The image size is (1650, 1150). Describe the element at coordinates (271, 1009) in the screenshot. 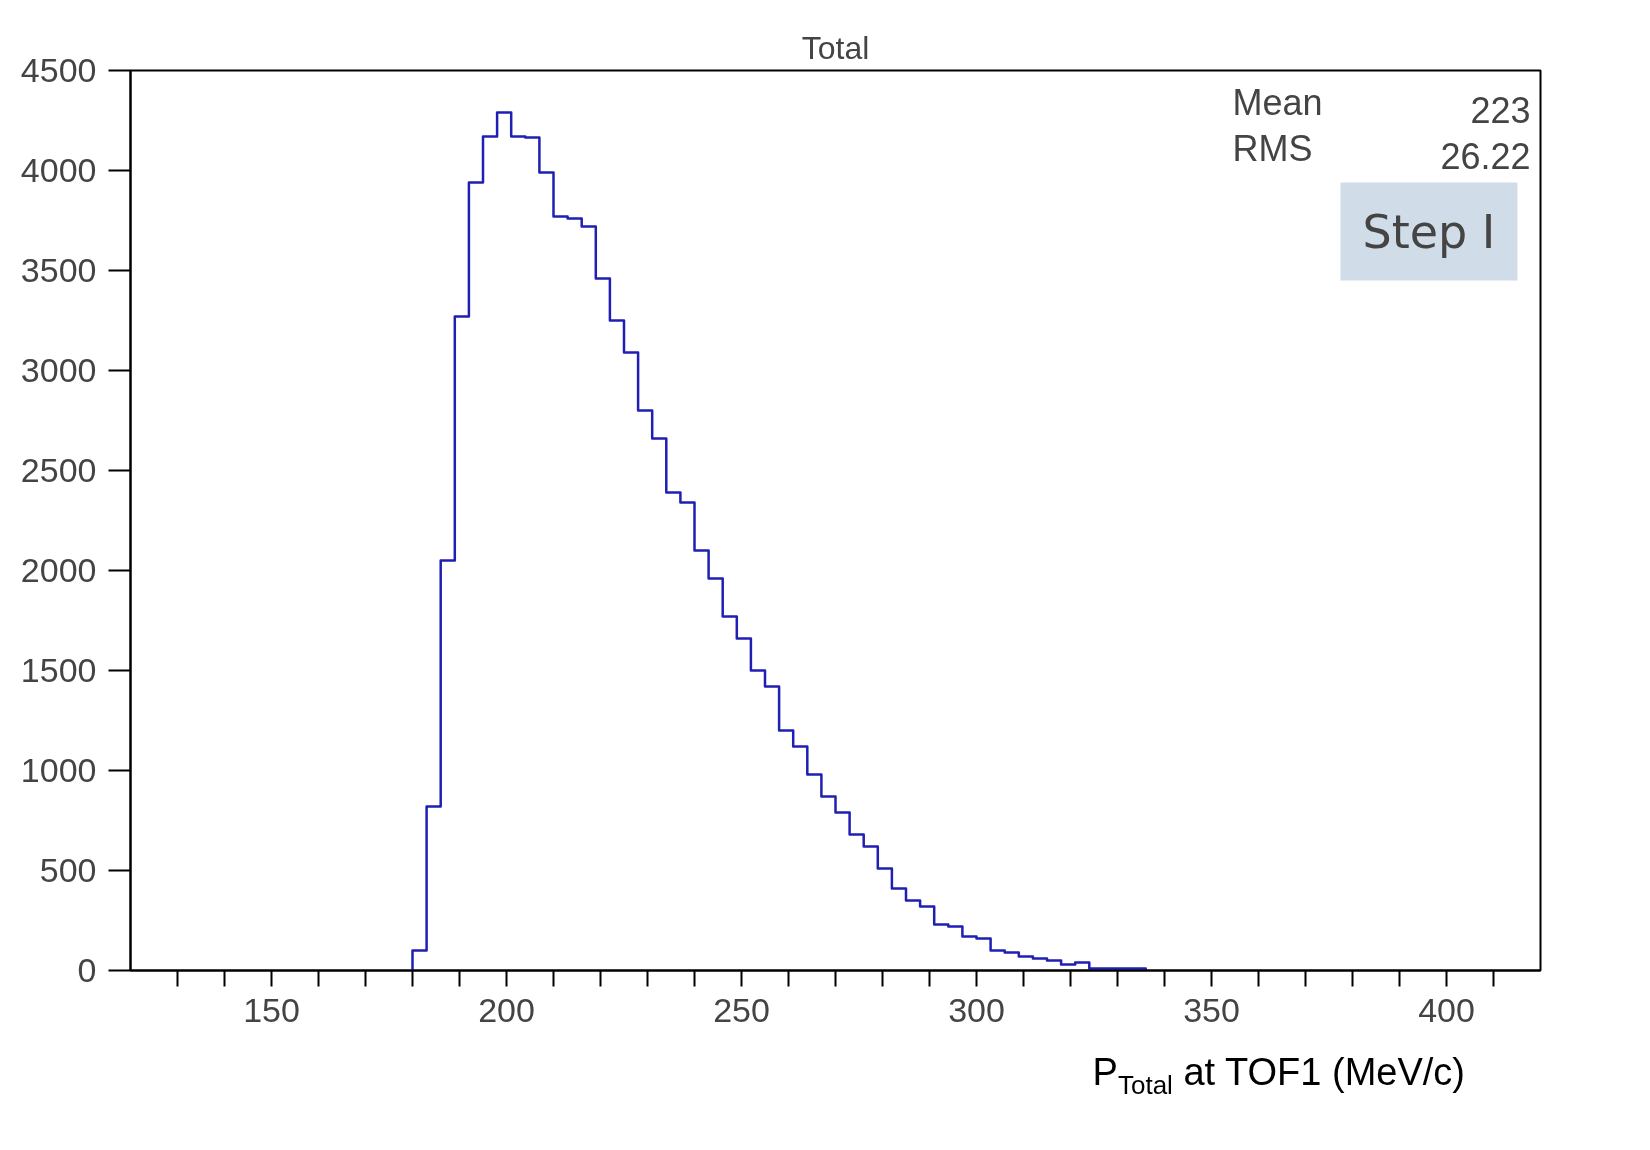

I see `x-tick-label: 150` at that location.